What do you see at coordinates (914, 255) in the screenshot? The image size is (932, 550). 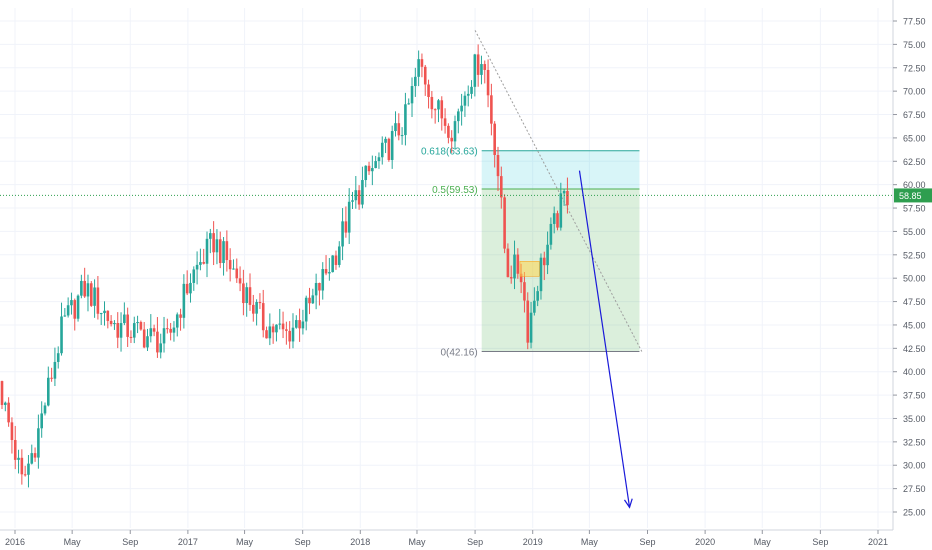 I see `price-tick-label: 52.50` at bounding box center [914, 255].